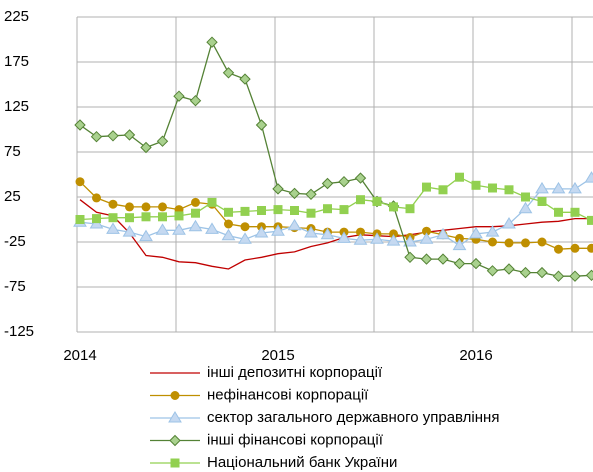 Image resolution: width=593 pixels, height=472 pixels. Describe the element at coordinates (295, 372) in the screenshot. I see `legend-label: інші депозитні корпорації` at that location.